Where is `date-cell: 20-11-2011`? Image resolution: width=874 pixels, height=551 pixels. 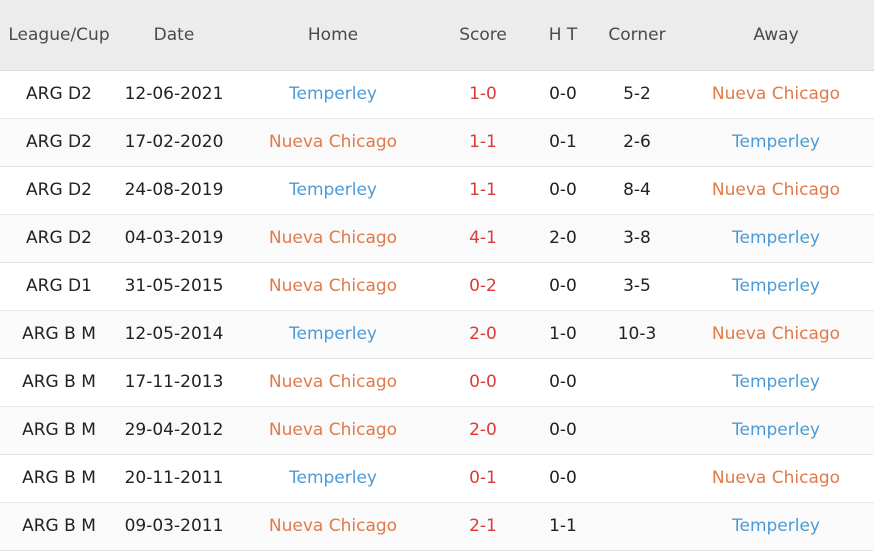
date-cell: 20-11-2011 is located at coordinates (174, 478).